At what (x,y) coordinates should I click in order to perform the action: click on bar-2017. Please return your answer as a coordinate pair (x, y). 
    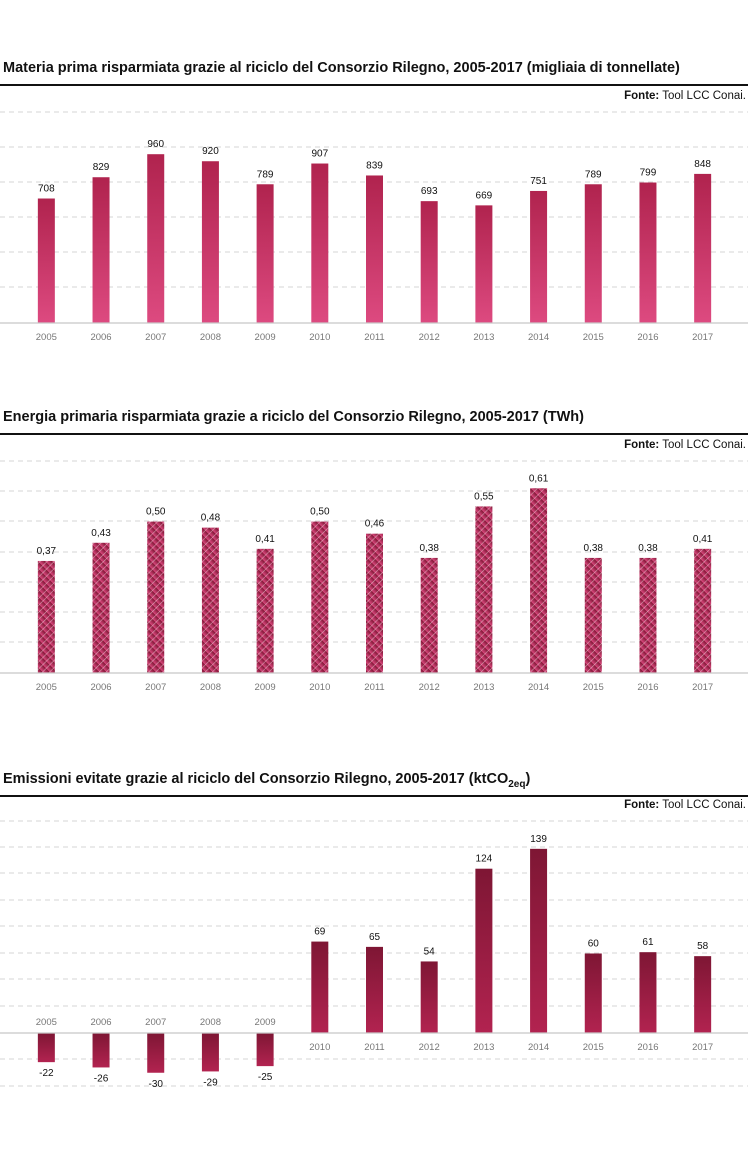
    Looking at the image, I should click on (703, 994).